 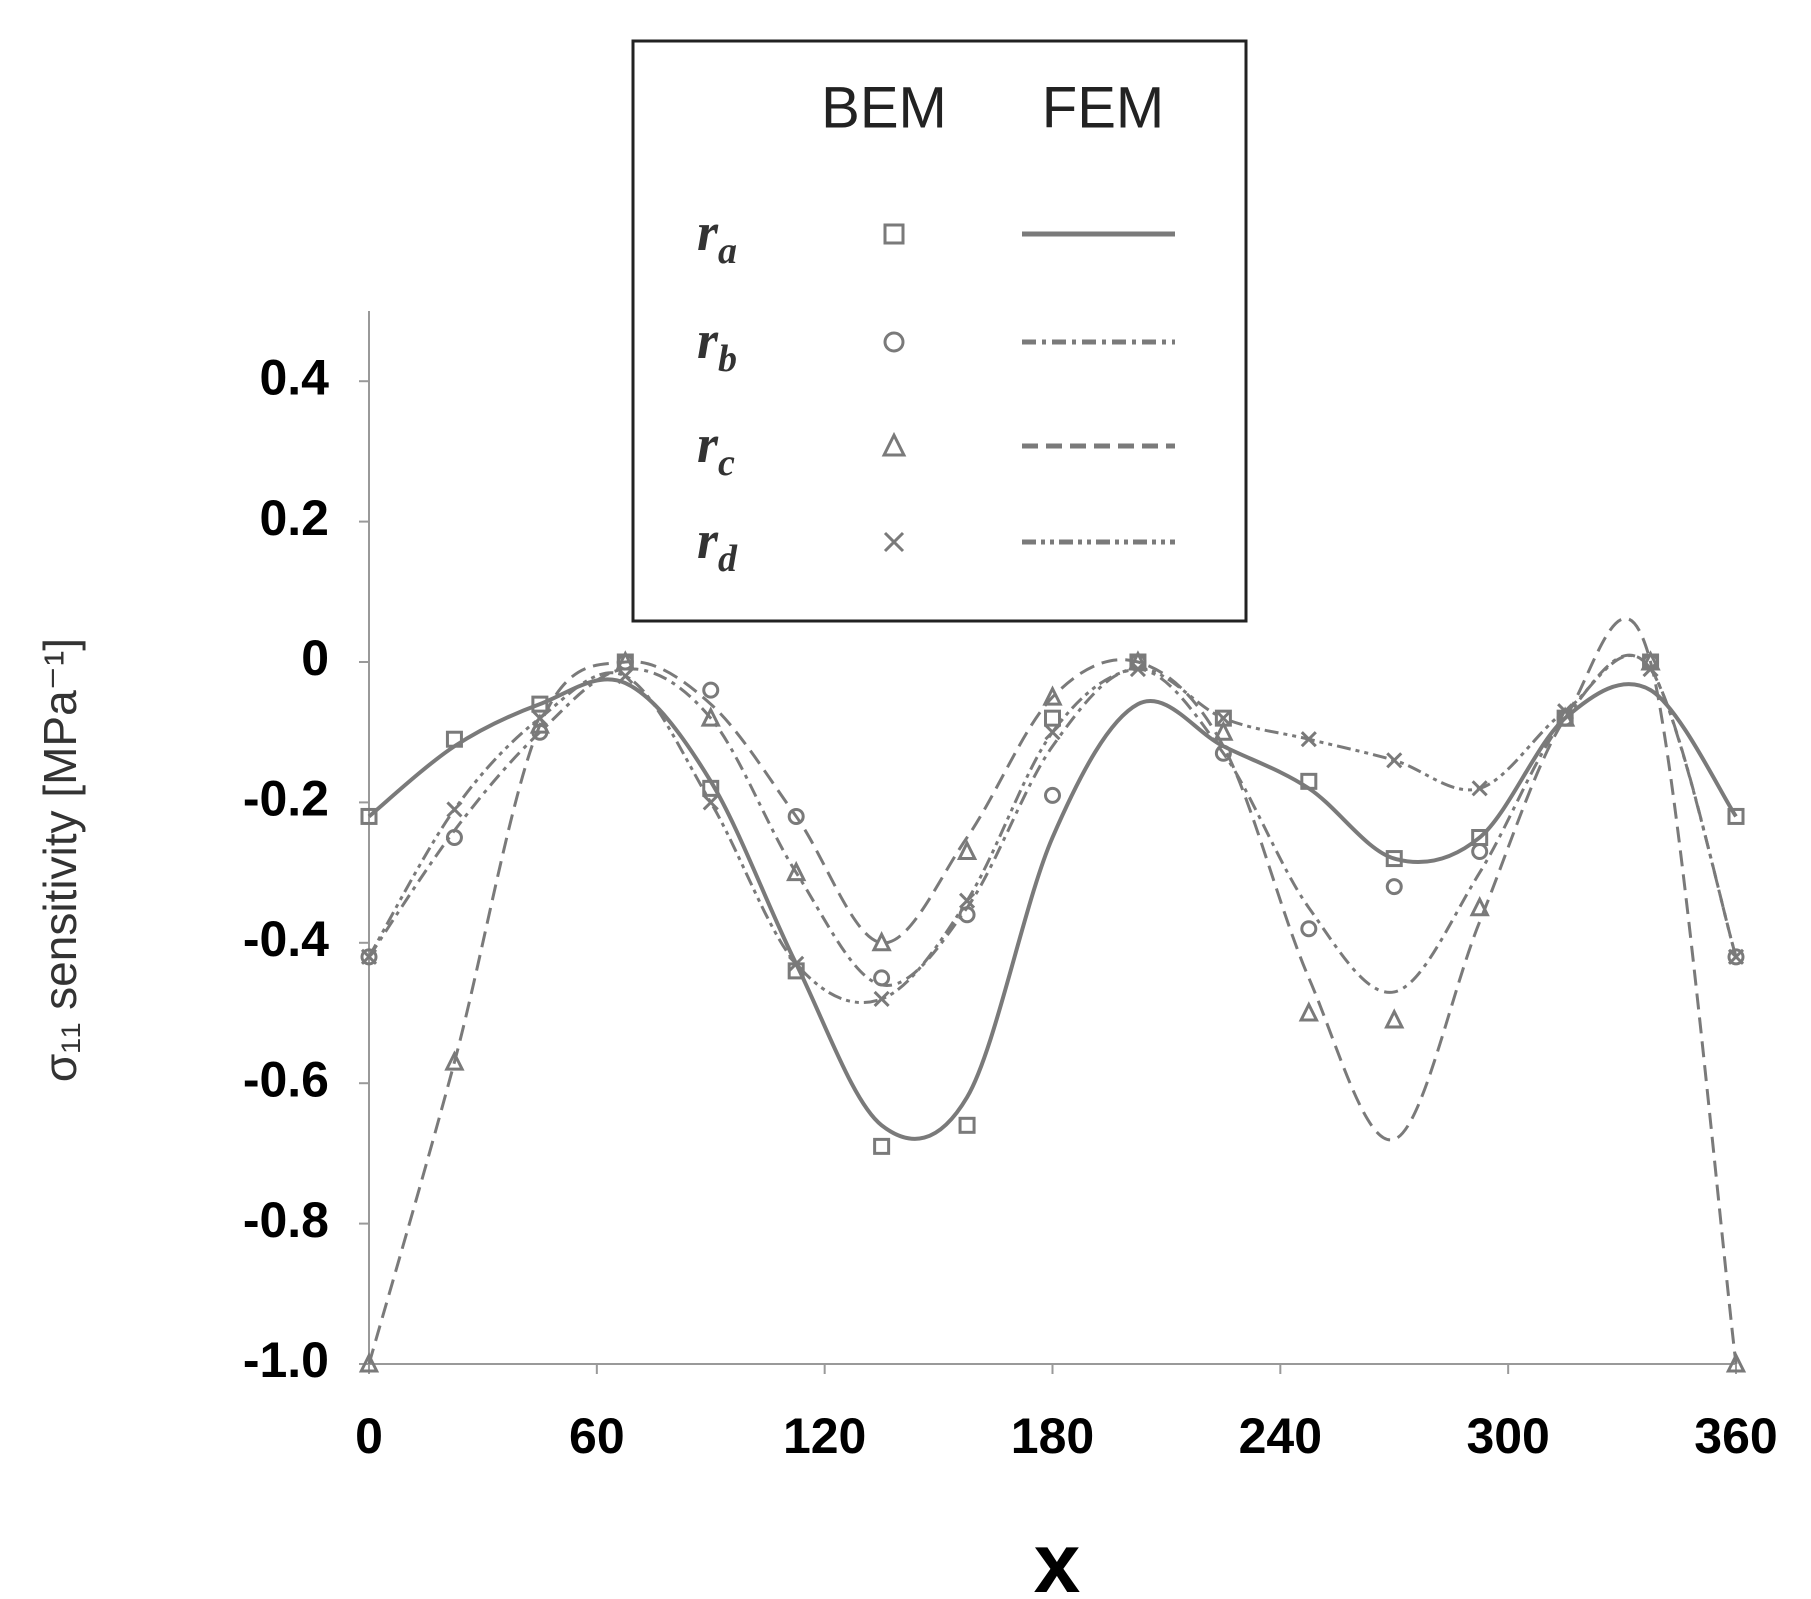 What do you see at coordinates (60, 860) in the screenshot?
I see `y-axis-label: σ₁₁ sensitivity [MPa⁻¹]` at bounding box center [60, 860].